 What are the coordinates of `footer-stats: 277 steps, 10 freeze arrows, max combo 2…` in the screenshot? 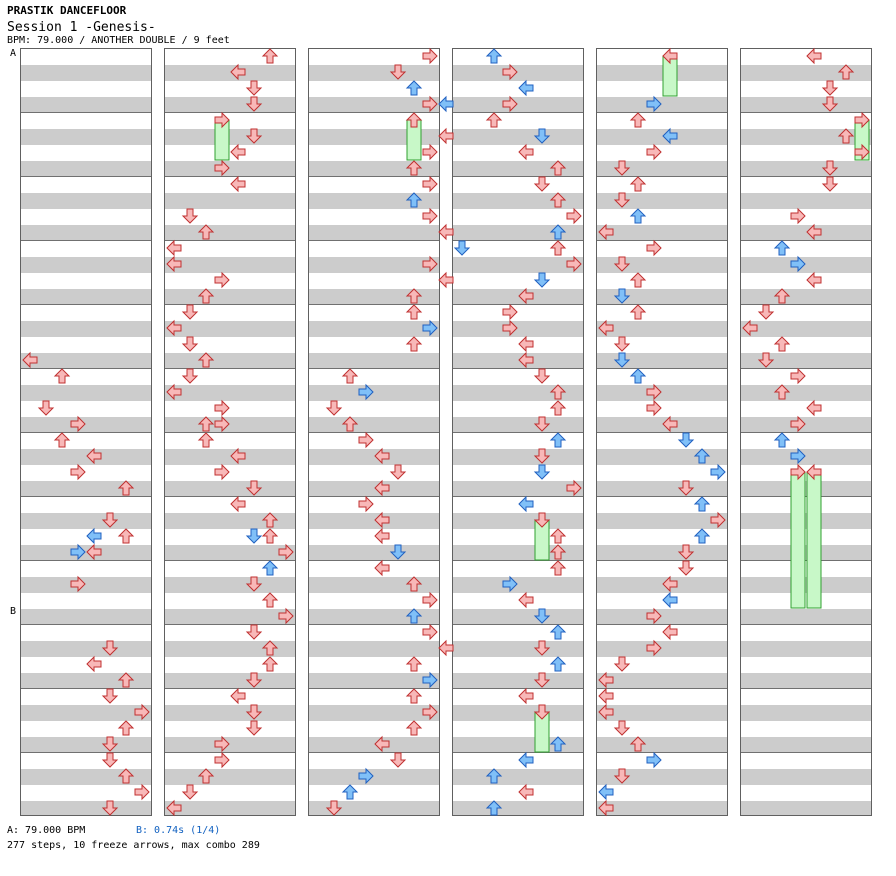 It's located at (133, 845).